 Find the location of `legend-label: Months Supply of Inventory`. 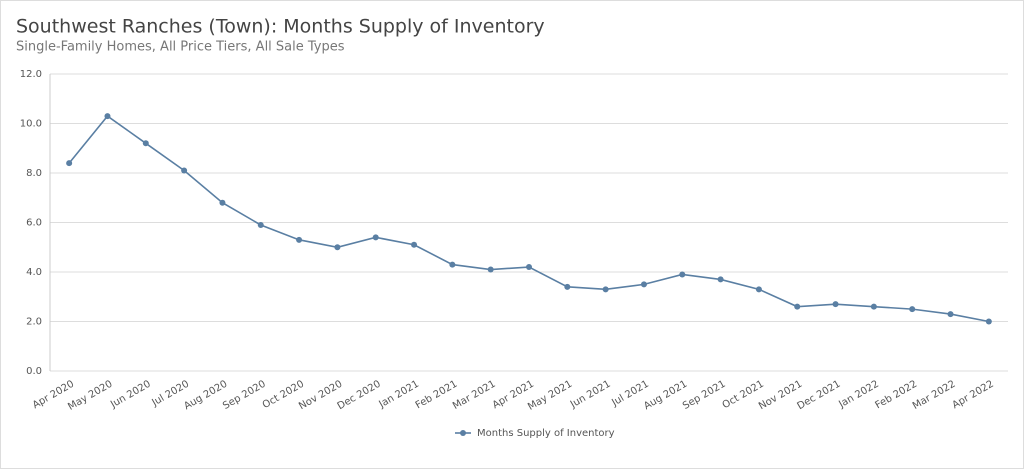

legend-label: Months Supply of Inventory is located at coordinates (546, 433).